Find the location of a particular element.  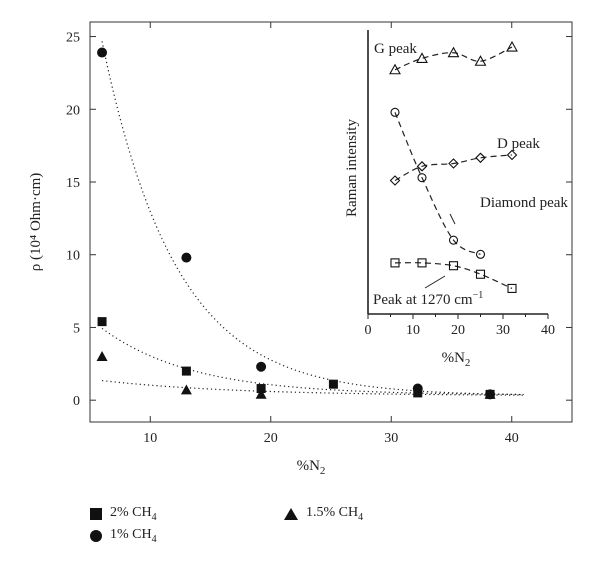

y-tick-label: 5 is located at coordinates (76, 328).